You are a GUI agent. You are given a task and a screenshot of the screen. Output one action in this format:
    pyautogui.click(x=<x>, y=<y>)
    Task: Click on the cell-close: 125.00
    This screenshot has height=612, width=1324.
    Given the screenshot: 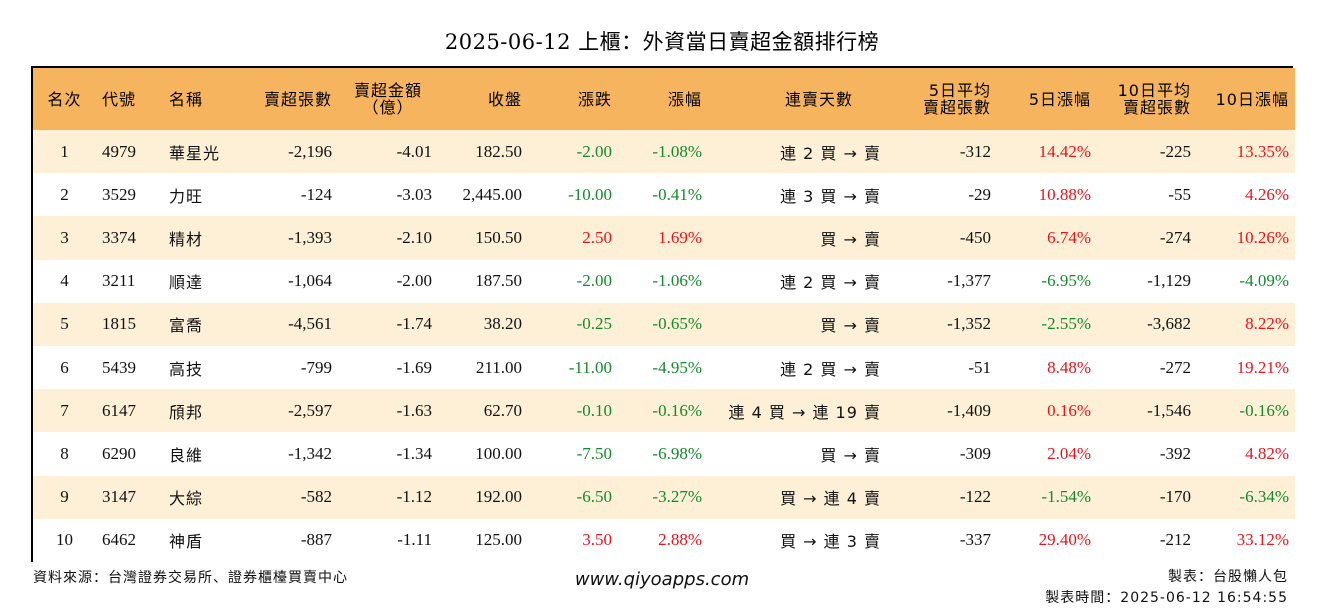 What is the action you would take?
    pyautogui.click(x=498, y=540)
    